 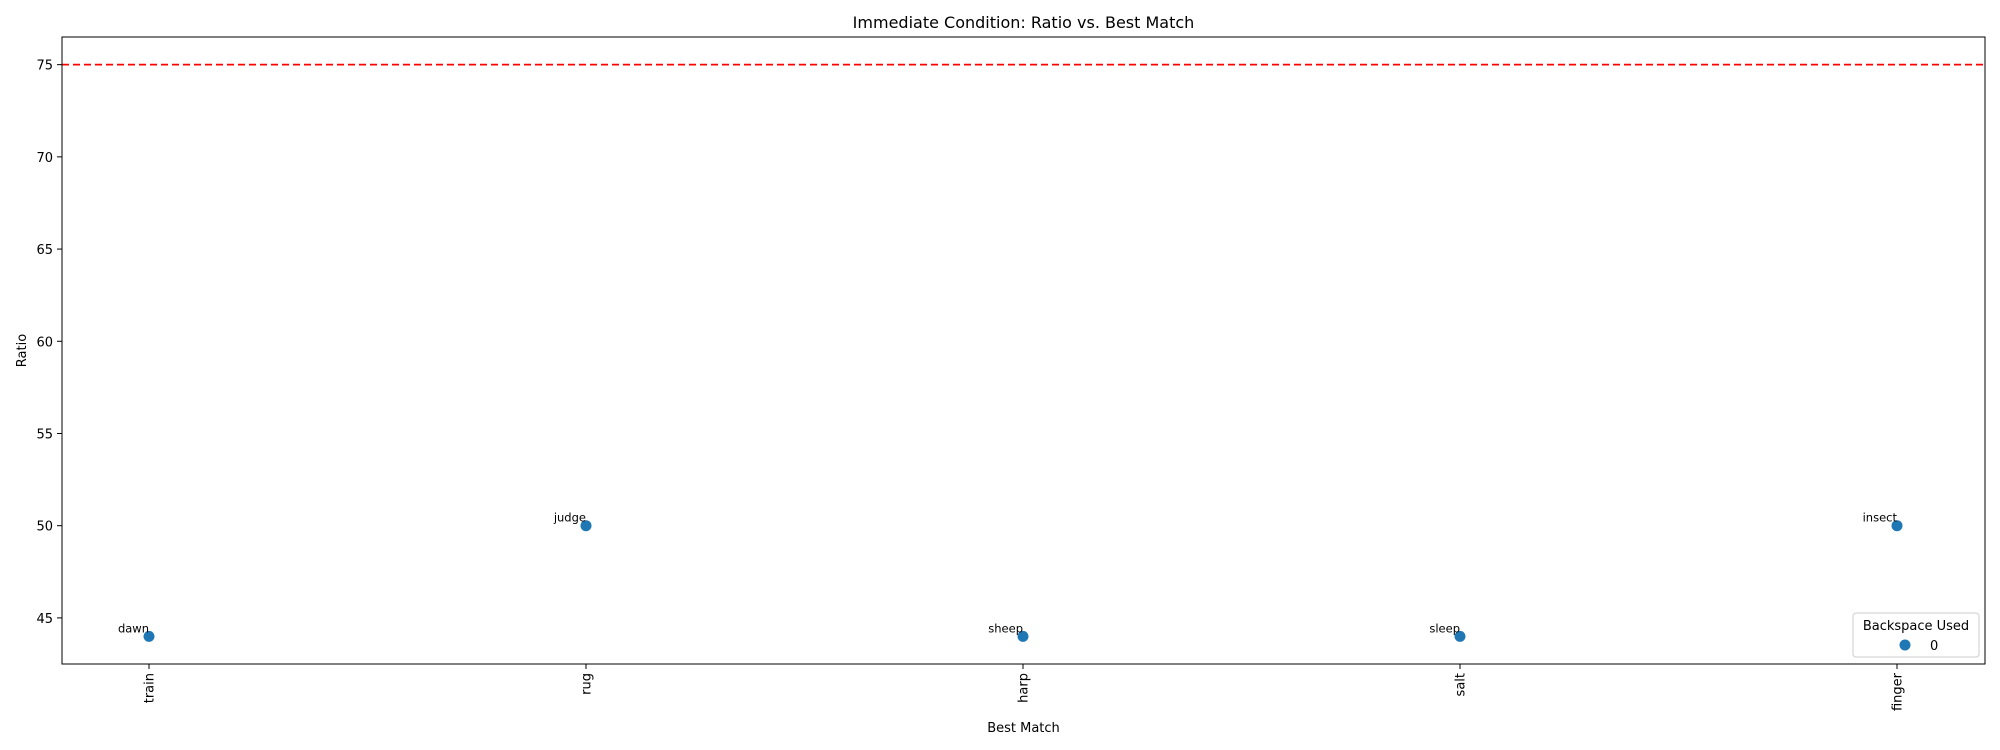 What do you see at coordinates (569, 518) in the screenshot?
I see `point-label: judge` at bounding box center [569, 518].